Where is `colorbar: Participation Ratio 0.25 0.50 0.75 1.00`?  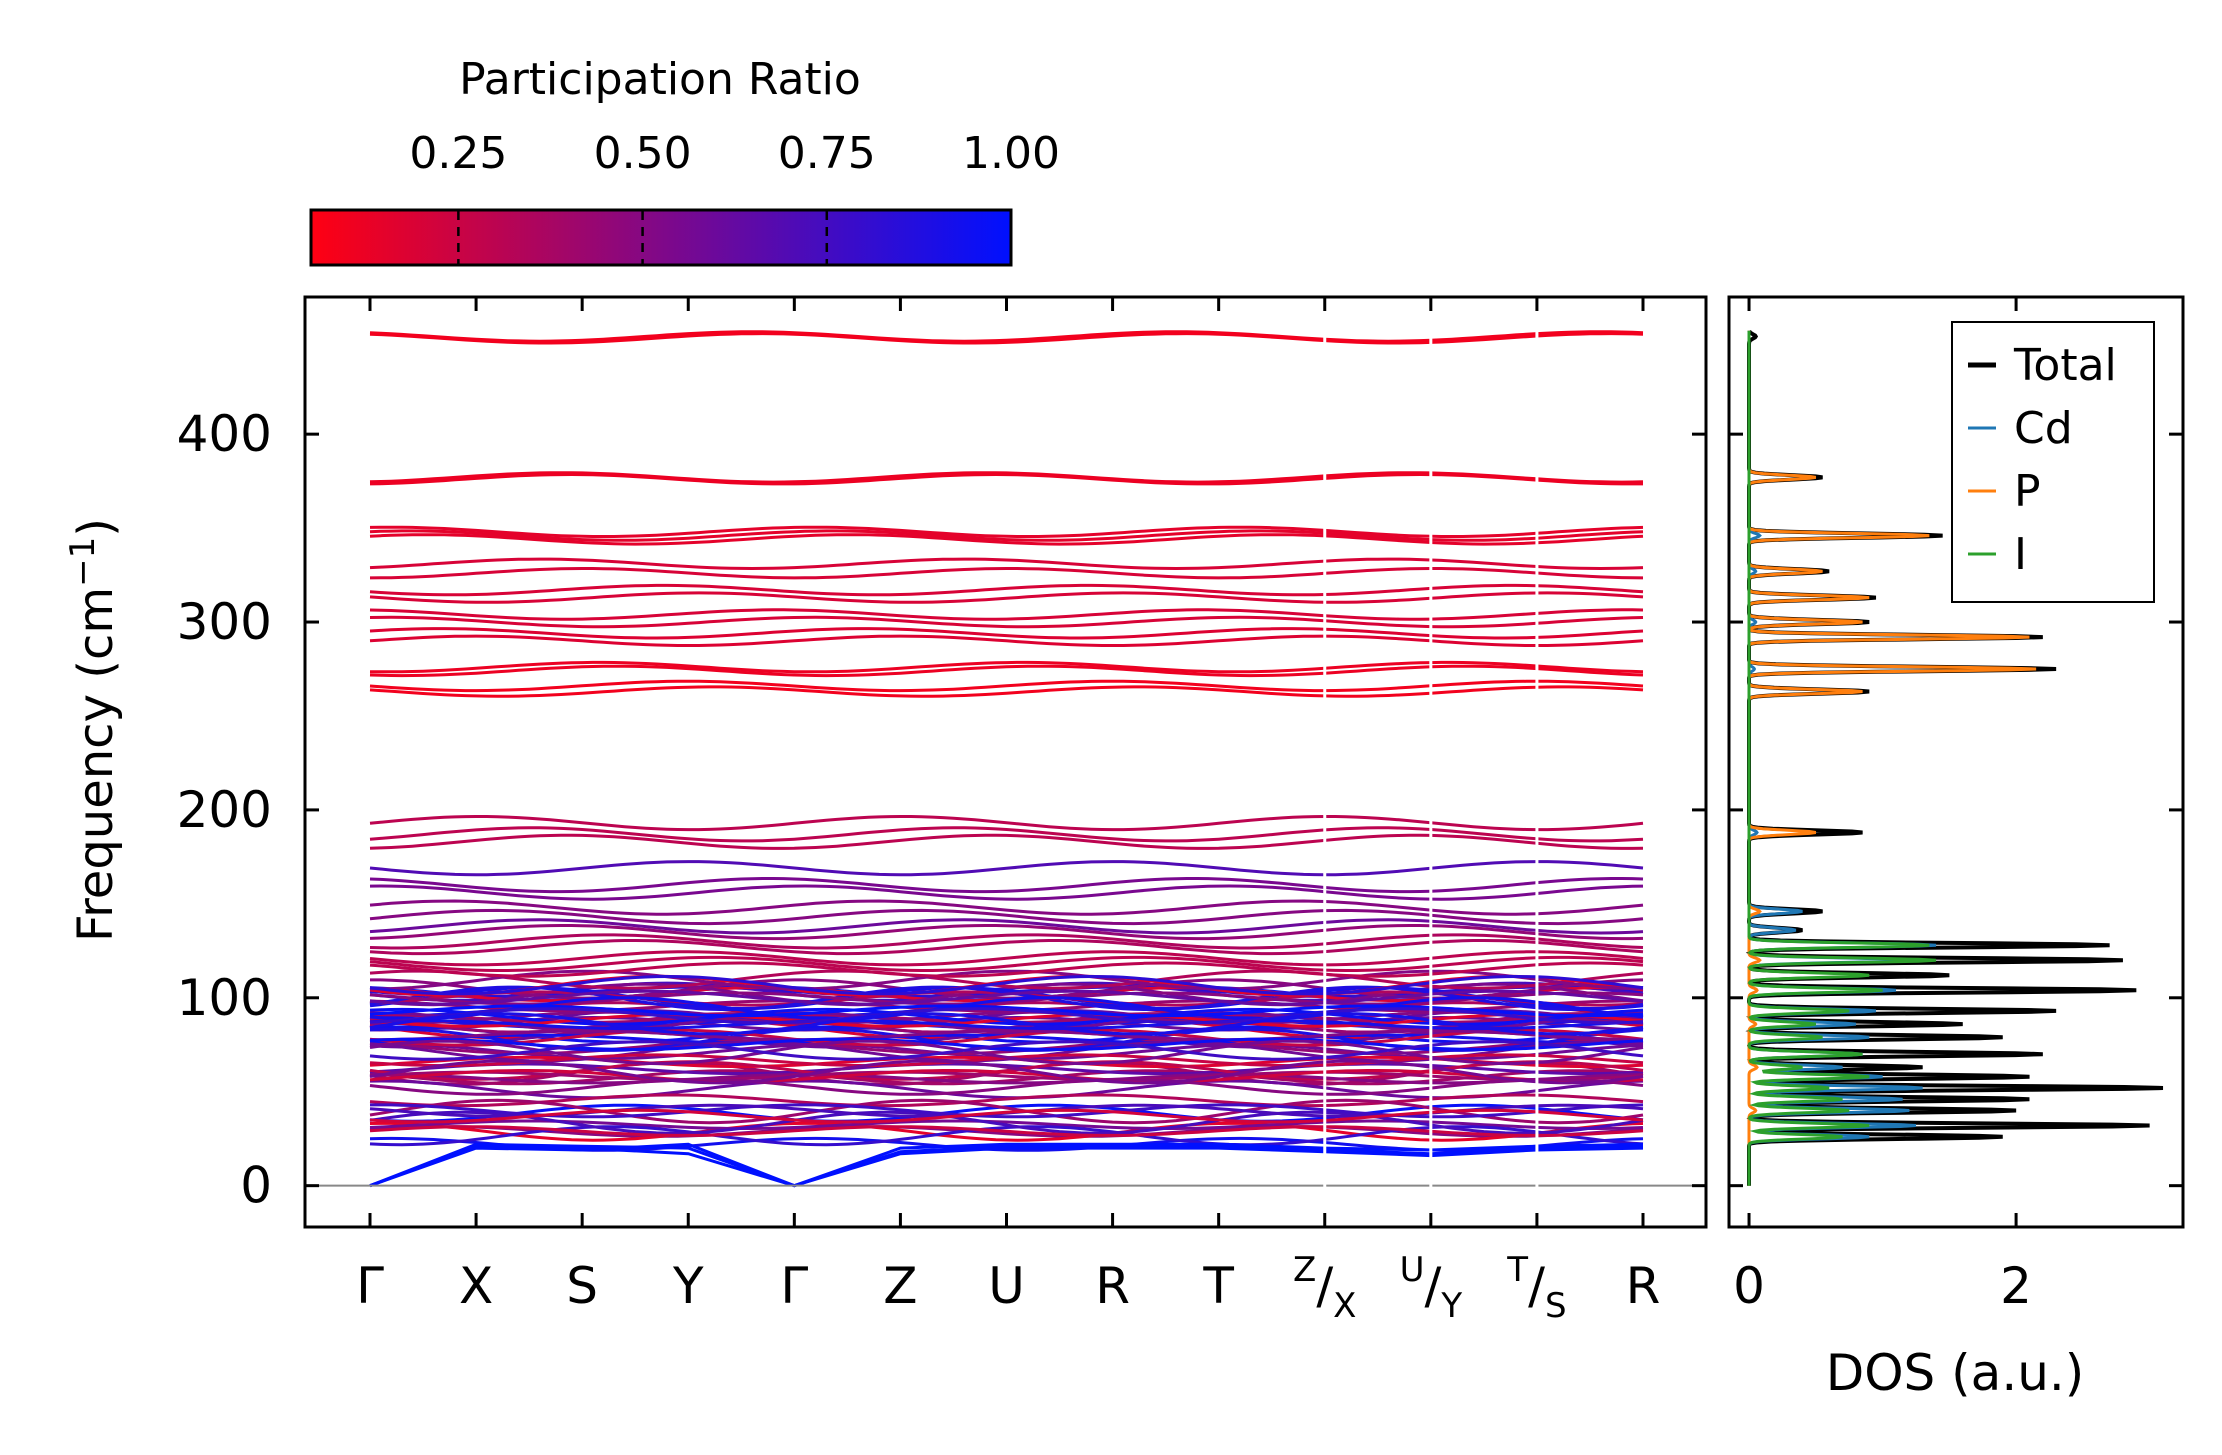 colorbar: Participation Ratio 0.25 0.50 0.75 1.00 is located at coordinates (684, 160).